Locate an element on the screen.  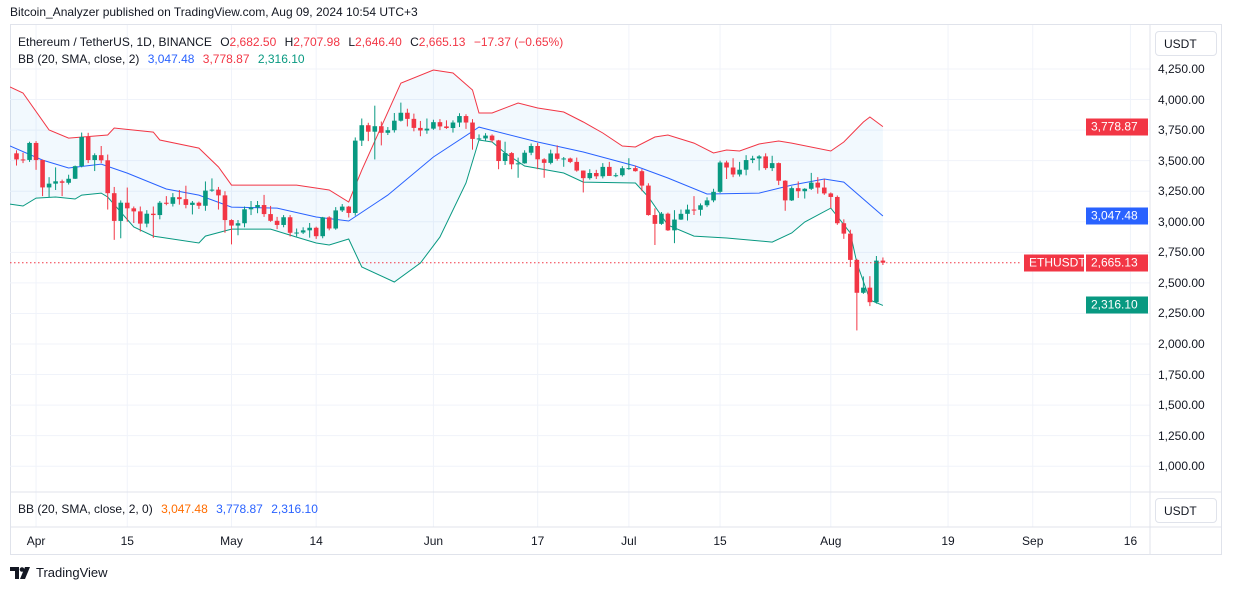
price-tick-label: 3,750.00 is located at coordinates (1181, 130).